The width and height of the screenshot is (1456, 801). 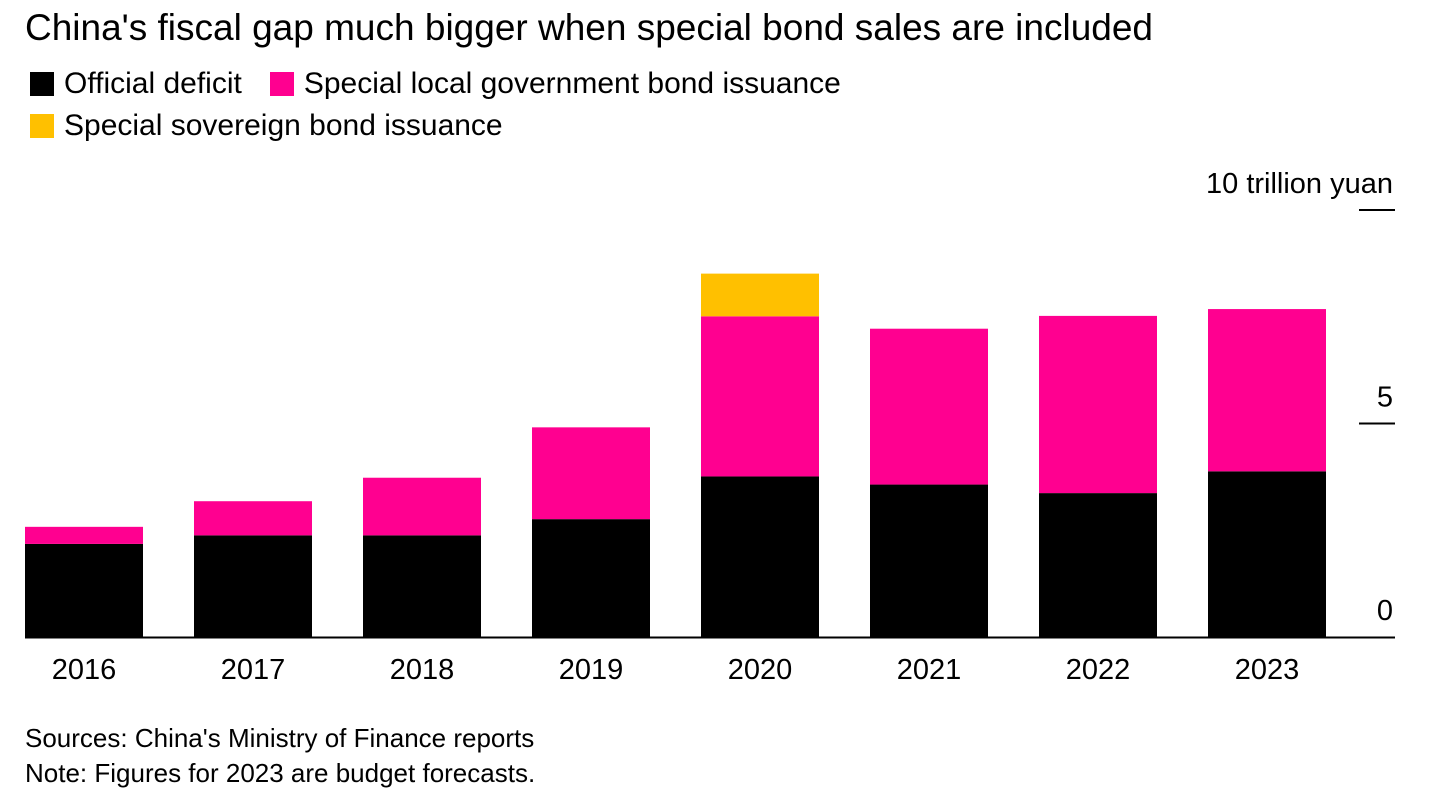 I want to click on y-tick-label-10-trillion-yuan: 10 trillion yuan, so click(x=1299, y=184).